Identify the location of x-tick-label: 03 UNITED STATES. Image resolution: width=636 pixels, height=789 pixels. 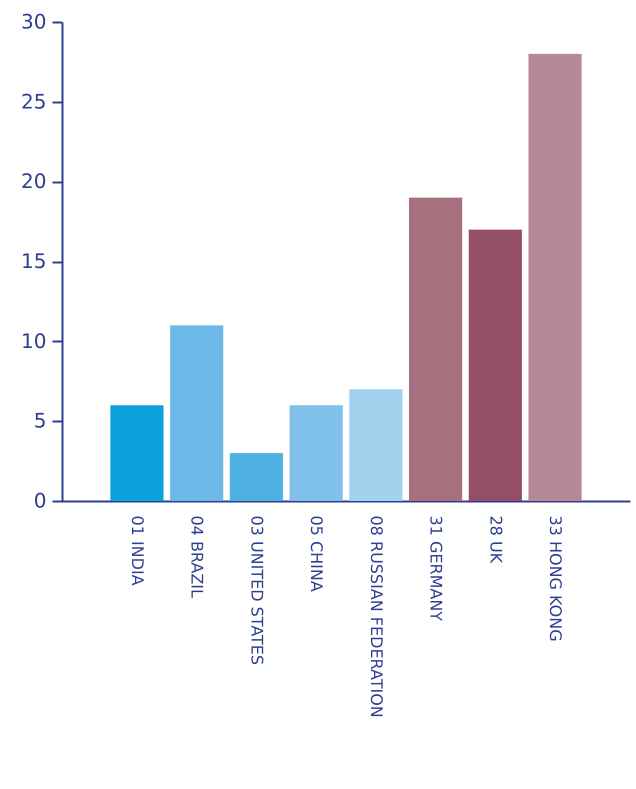
(256, 591).